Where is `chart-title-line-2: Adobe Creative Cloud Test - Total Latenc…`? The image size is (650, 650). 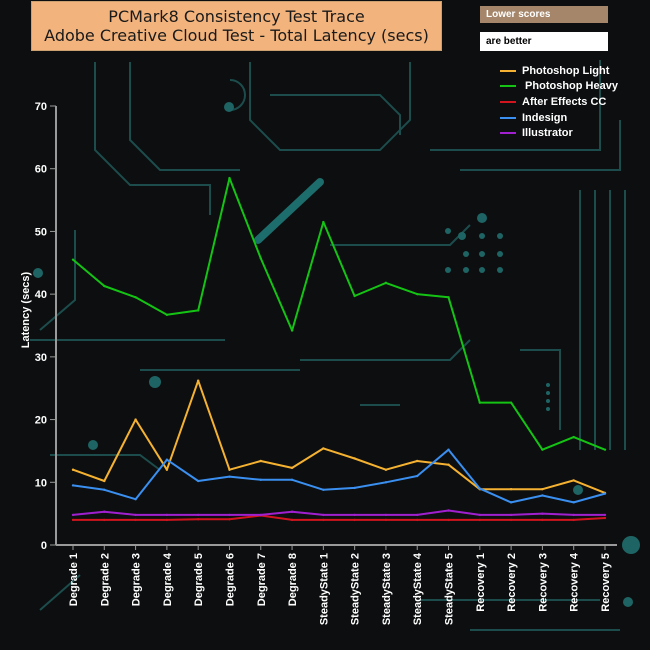
chart-title-line-2: Adobe Creative Cloud Test - Total Latenc… is located at coordinates (236, 35).